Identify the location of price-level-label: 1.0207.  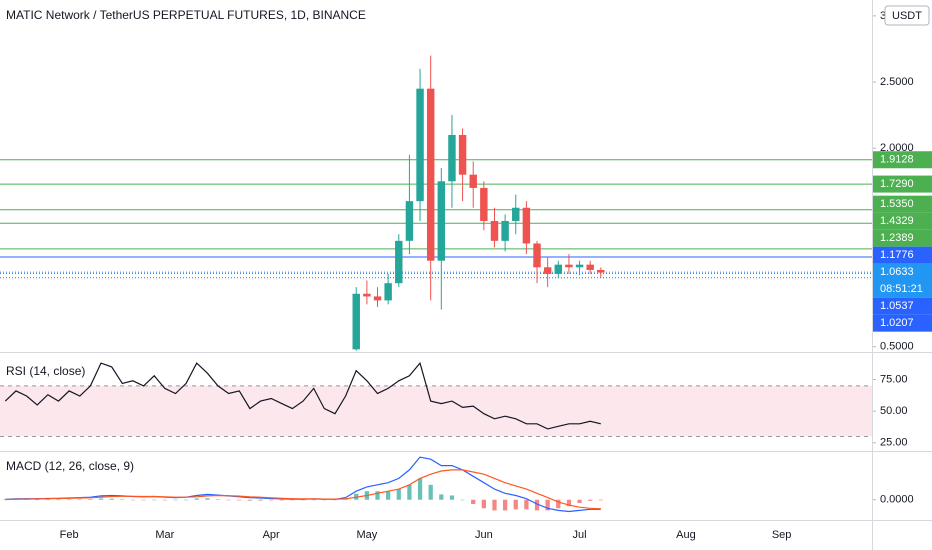
(897, 323).